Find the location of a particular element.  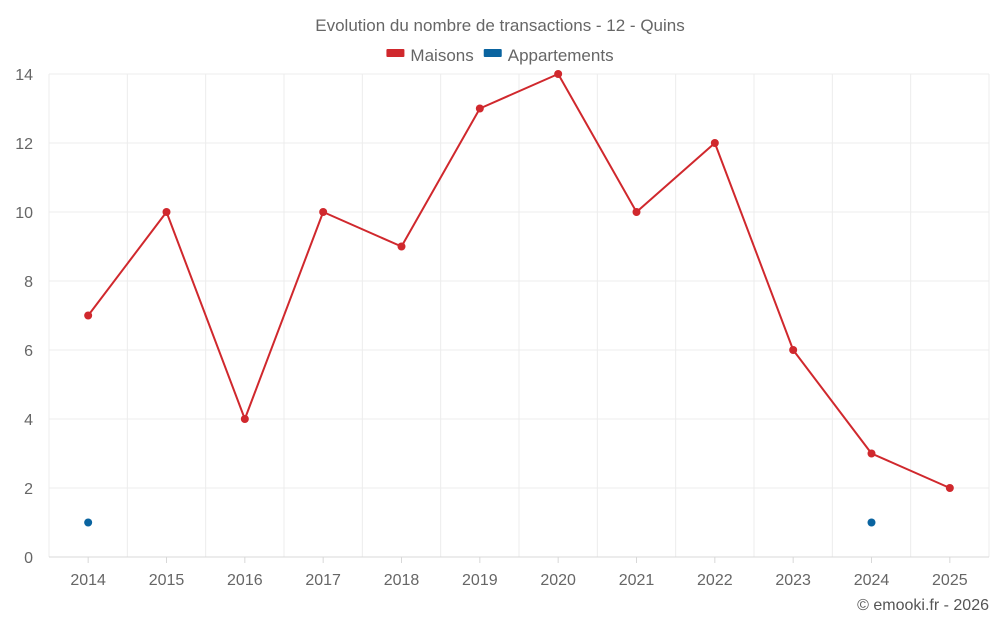

y-axis: 0 2 4 6 8 10 12 14 is located at coordinates (24, 317).